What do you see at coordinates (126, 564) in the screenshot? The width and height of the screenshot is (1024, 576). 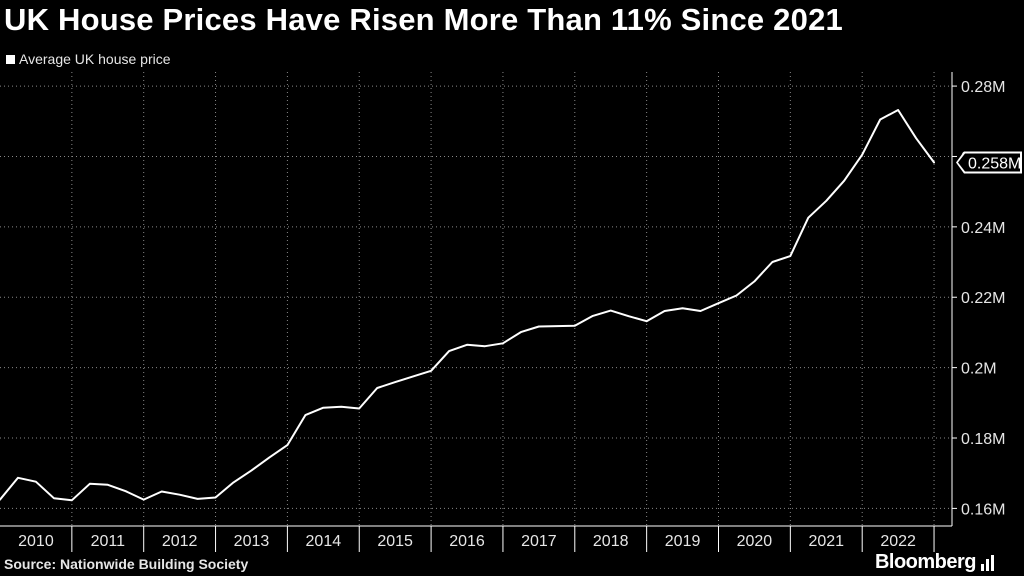 I see `source-note: Source: Nationwide Building Society` at bounding box center [126, 564].